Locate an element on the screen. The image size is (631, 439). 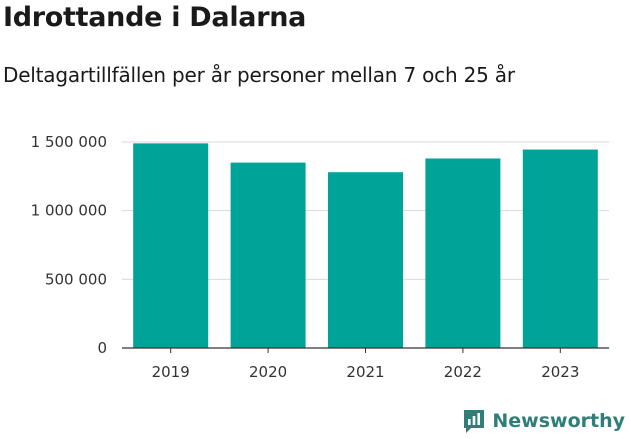
bar-chart-logo-icon is located at coordinates (474, 421).